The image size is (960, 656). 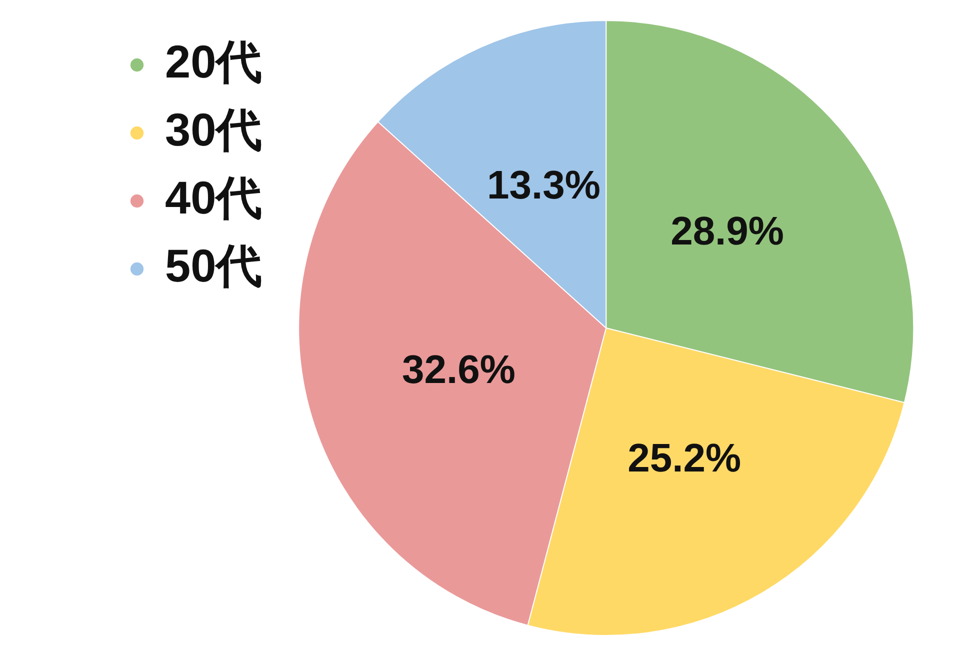 What do you see at coordinates (685, 458) in the screenshot?
I see `data-label: 25.2%` at bounding box center [685, 458].